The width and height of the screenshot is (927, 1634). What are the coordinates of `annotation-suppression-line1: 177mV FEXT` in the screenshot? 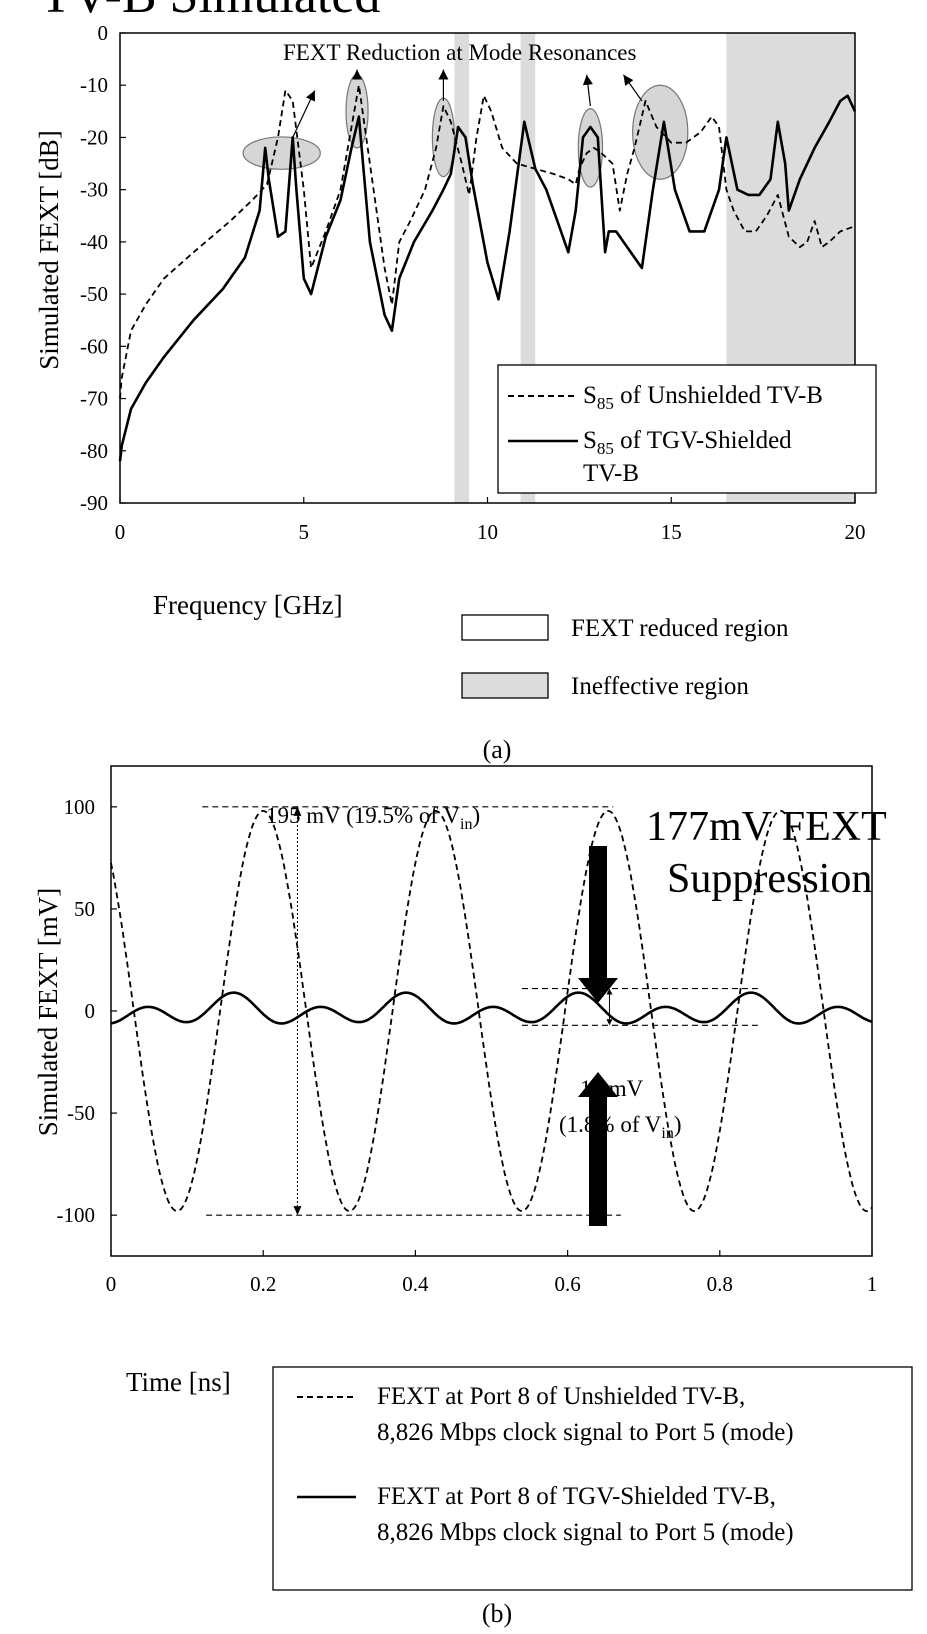 It's located at (766, 827).